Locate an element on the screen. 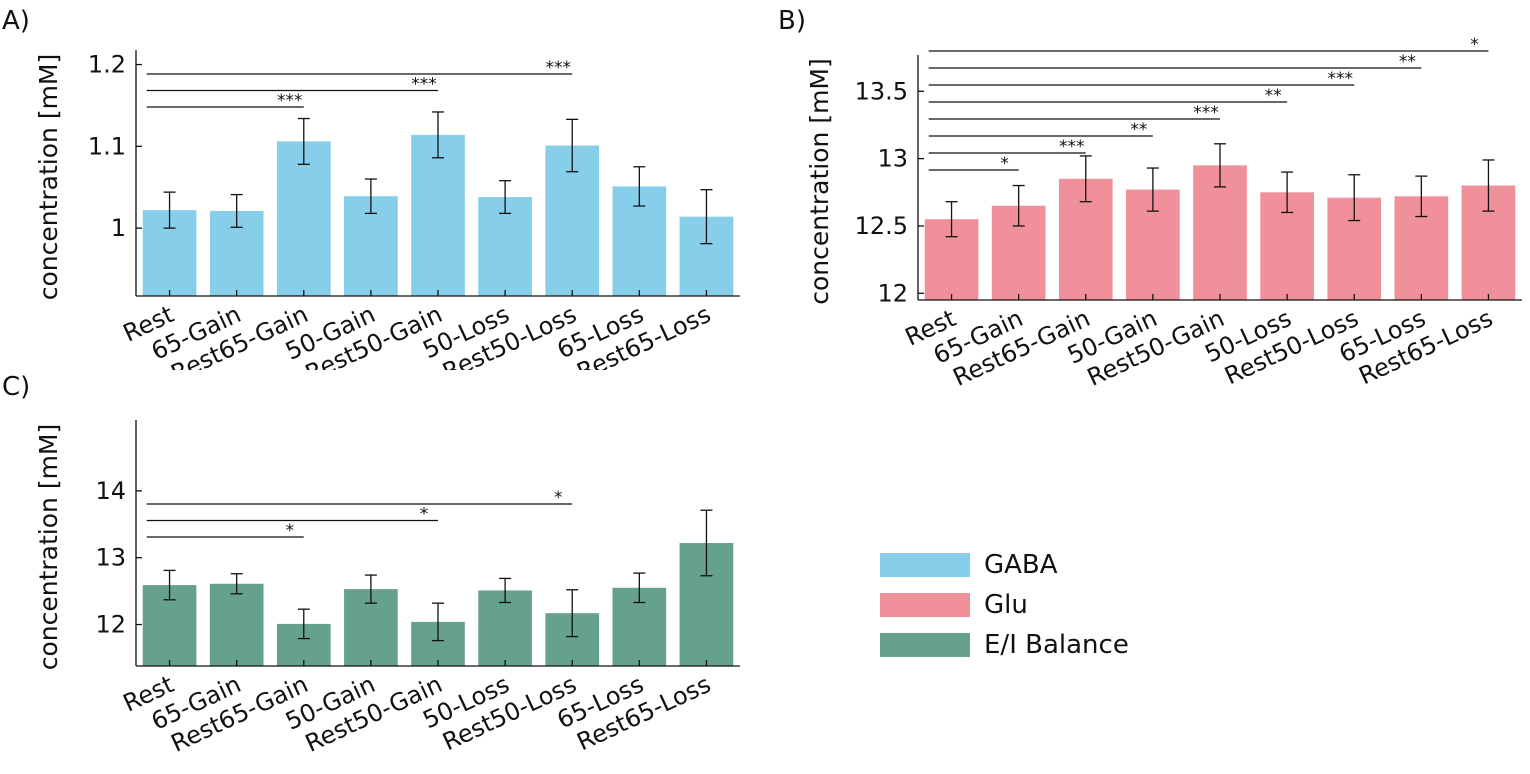 The height and width of the screenshot is (774, 1530). legend-label-ei-balance: E/I Balance is located at coordinates (1056, 645).